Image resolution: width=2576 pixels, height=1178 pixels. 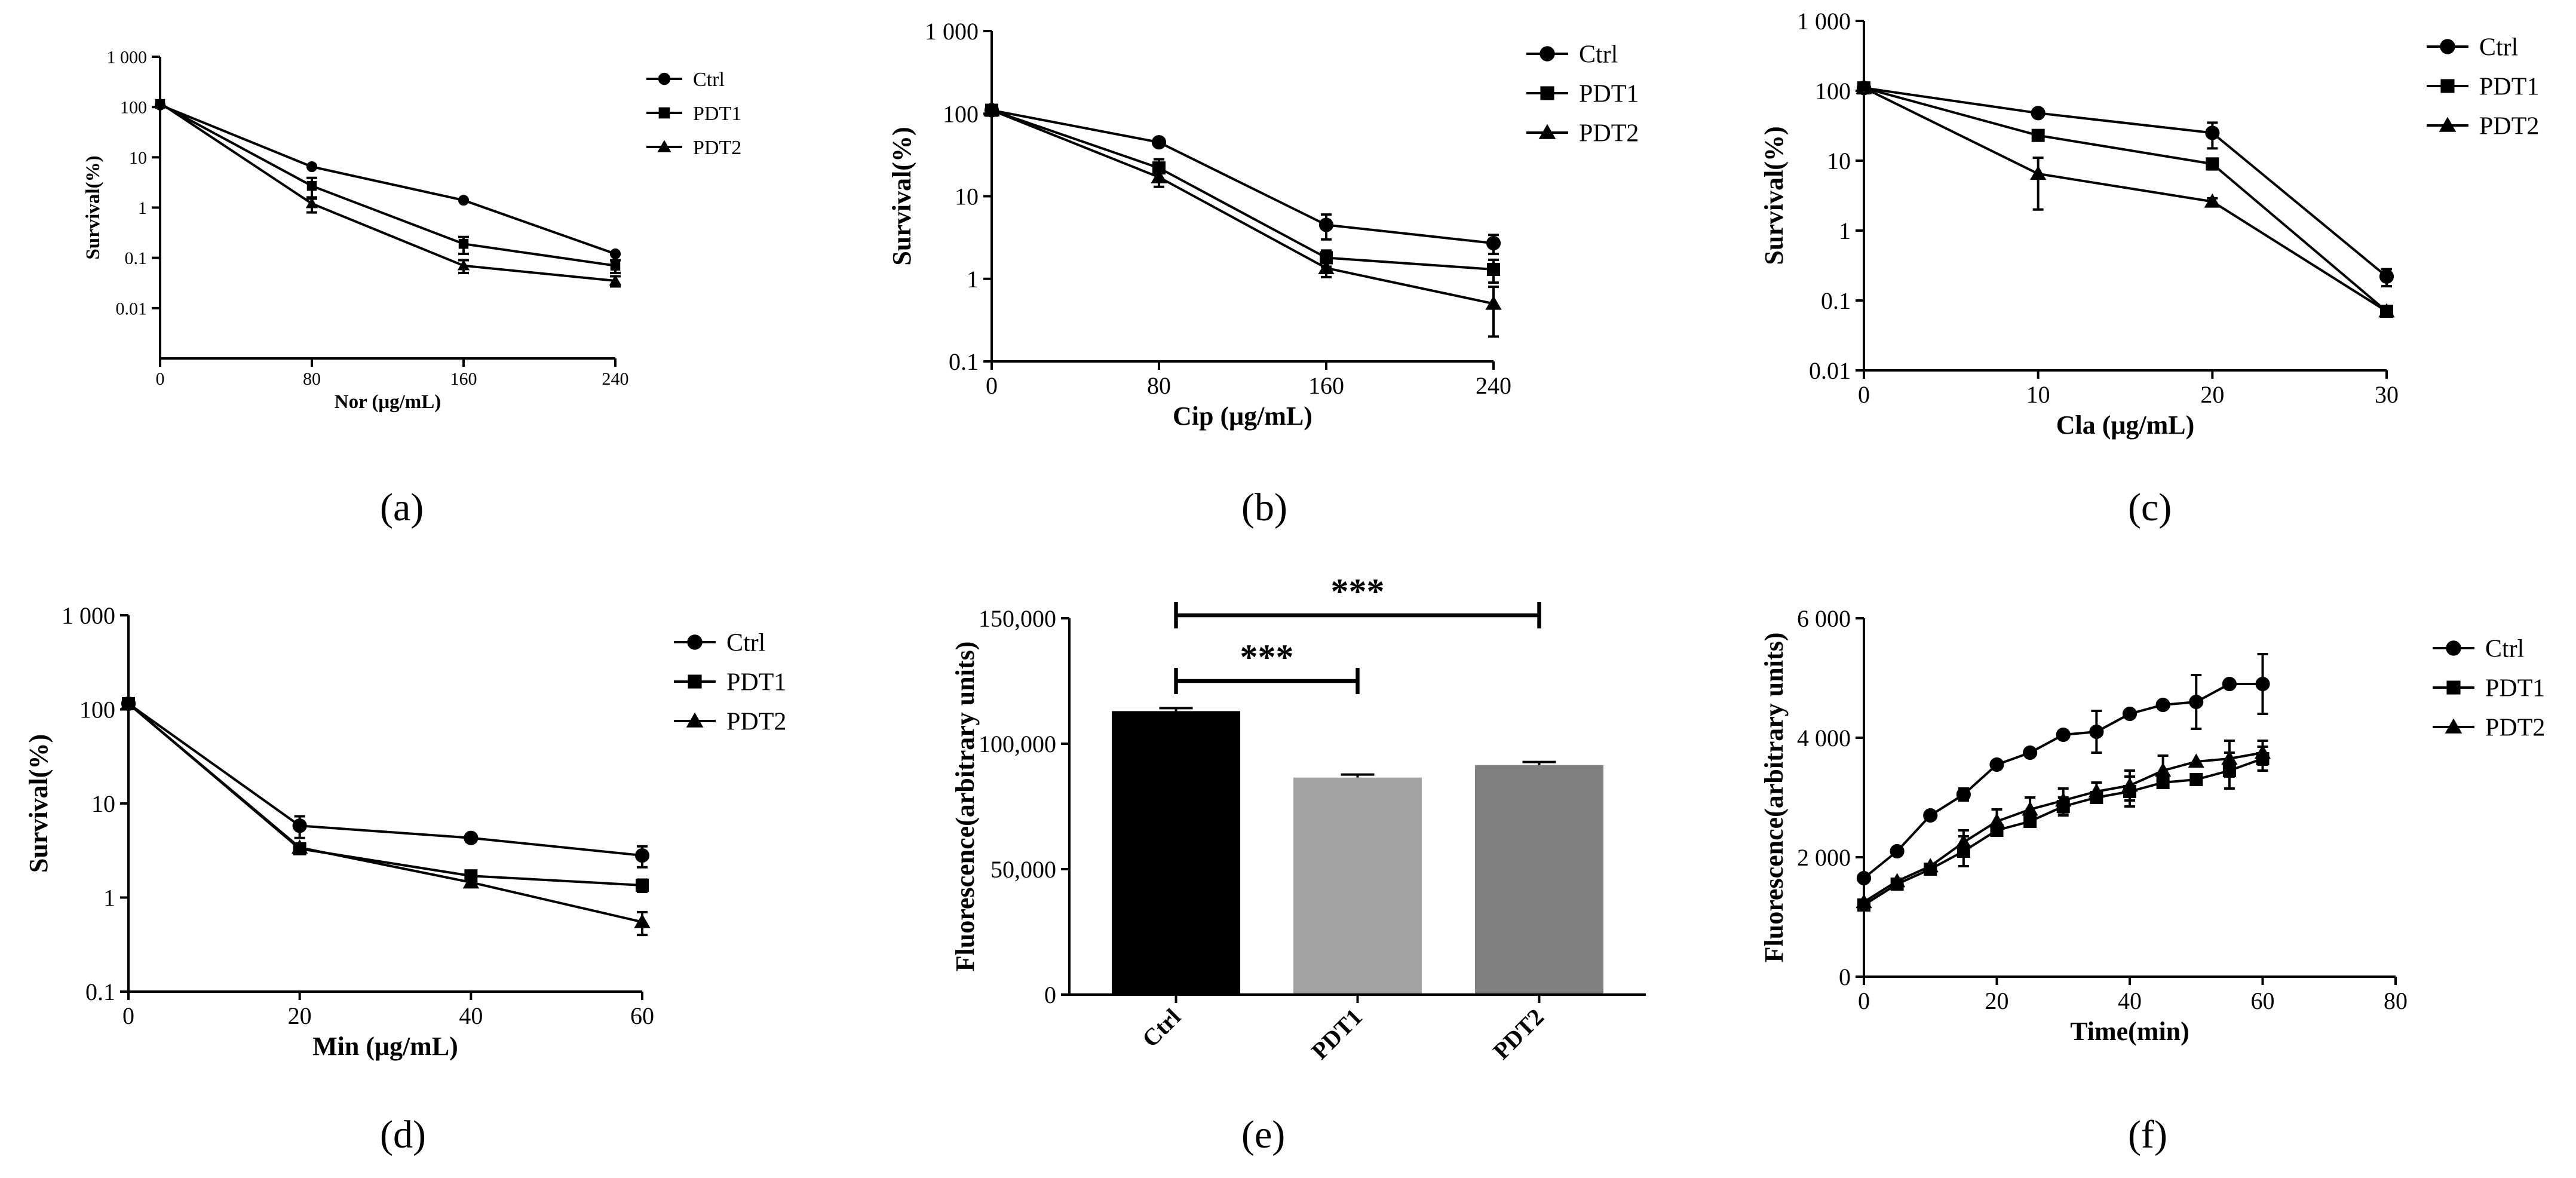 I want to click on bar-ctrl, so click(x=1176, y=853).